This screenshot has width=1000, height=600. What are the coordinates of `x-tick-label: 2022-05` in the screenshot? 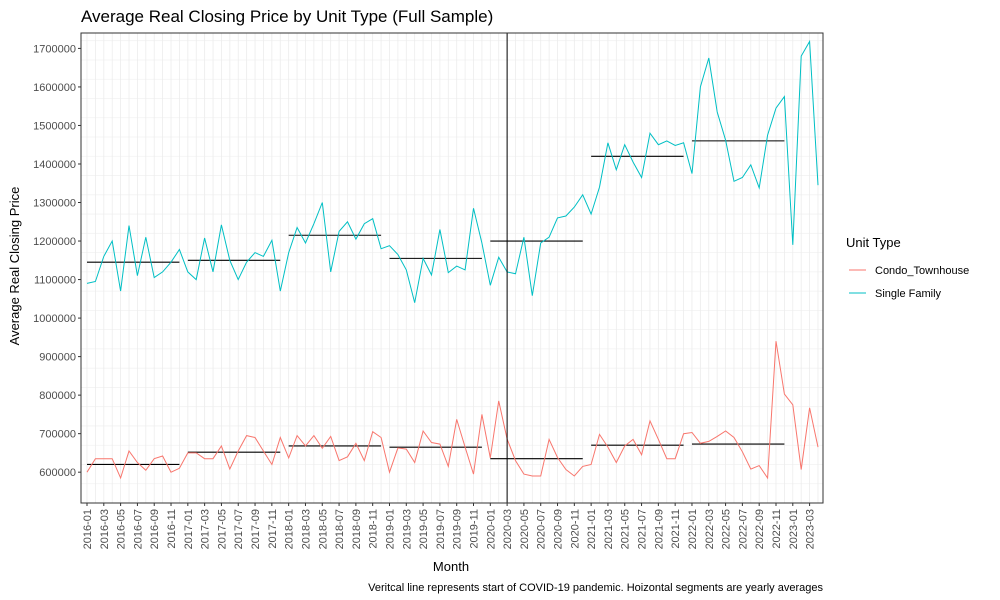 It's located at (727, 529).